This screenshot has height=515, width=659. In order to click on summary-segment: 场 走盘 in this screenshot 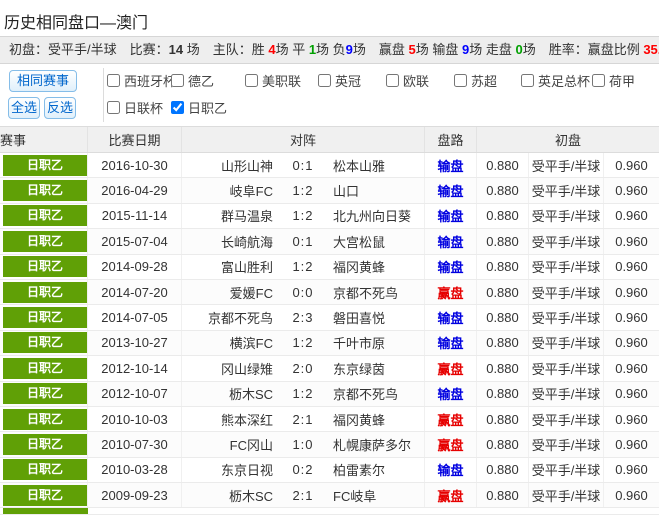, I will do `click(492, 49)`.